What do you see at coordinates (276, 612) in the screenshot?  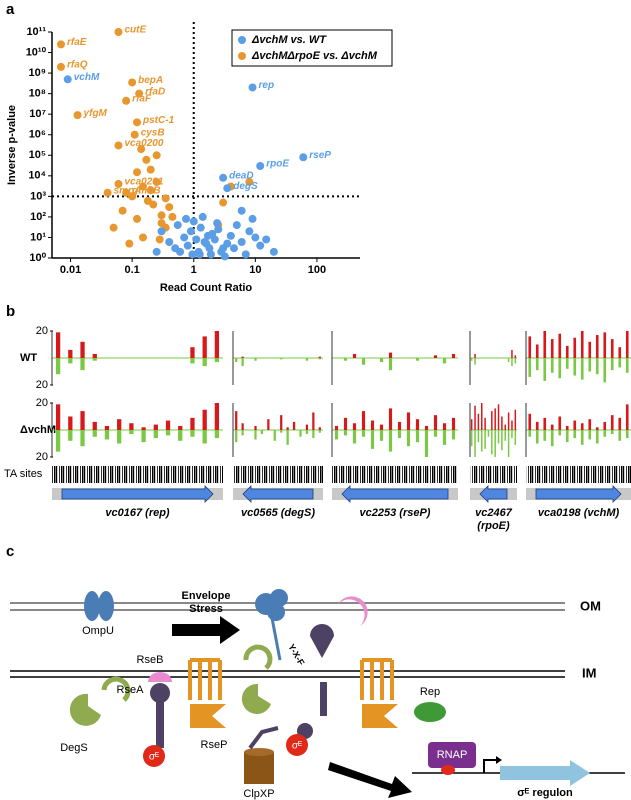 I see `omp` at bounding box center [276, 612].